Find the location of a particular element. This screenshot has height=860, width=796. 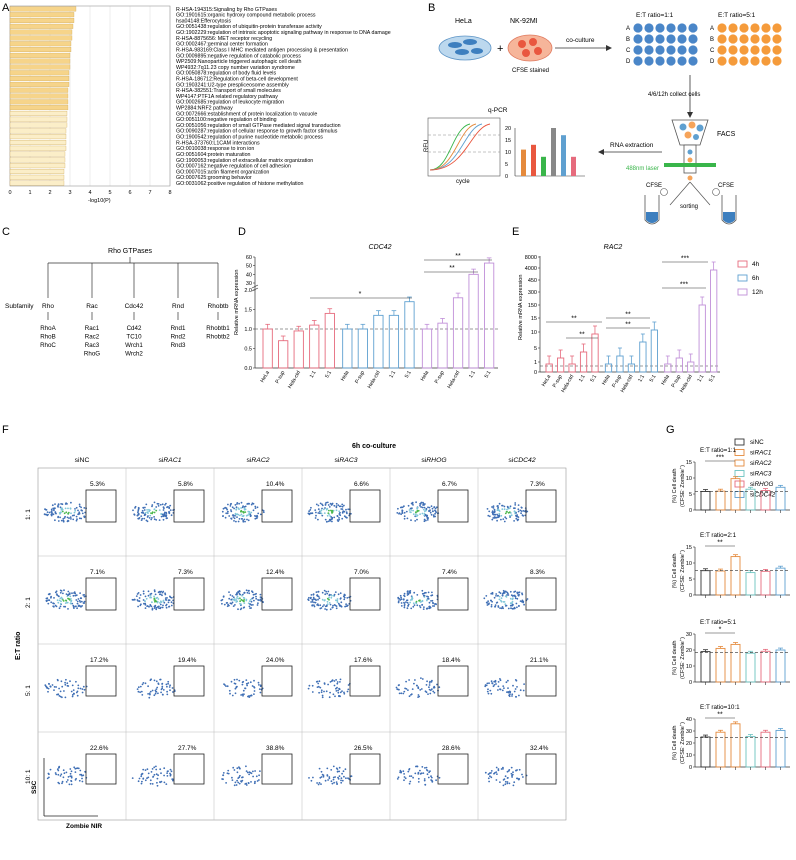

gate-box is located at coordinates (189, 594).